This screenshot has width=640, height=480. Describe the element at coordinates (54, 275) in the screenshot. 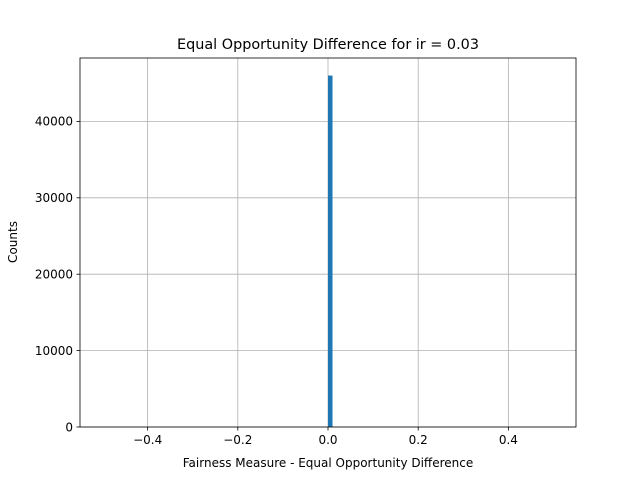

I see `y-tick-label: 20000` at that location.